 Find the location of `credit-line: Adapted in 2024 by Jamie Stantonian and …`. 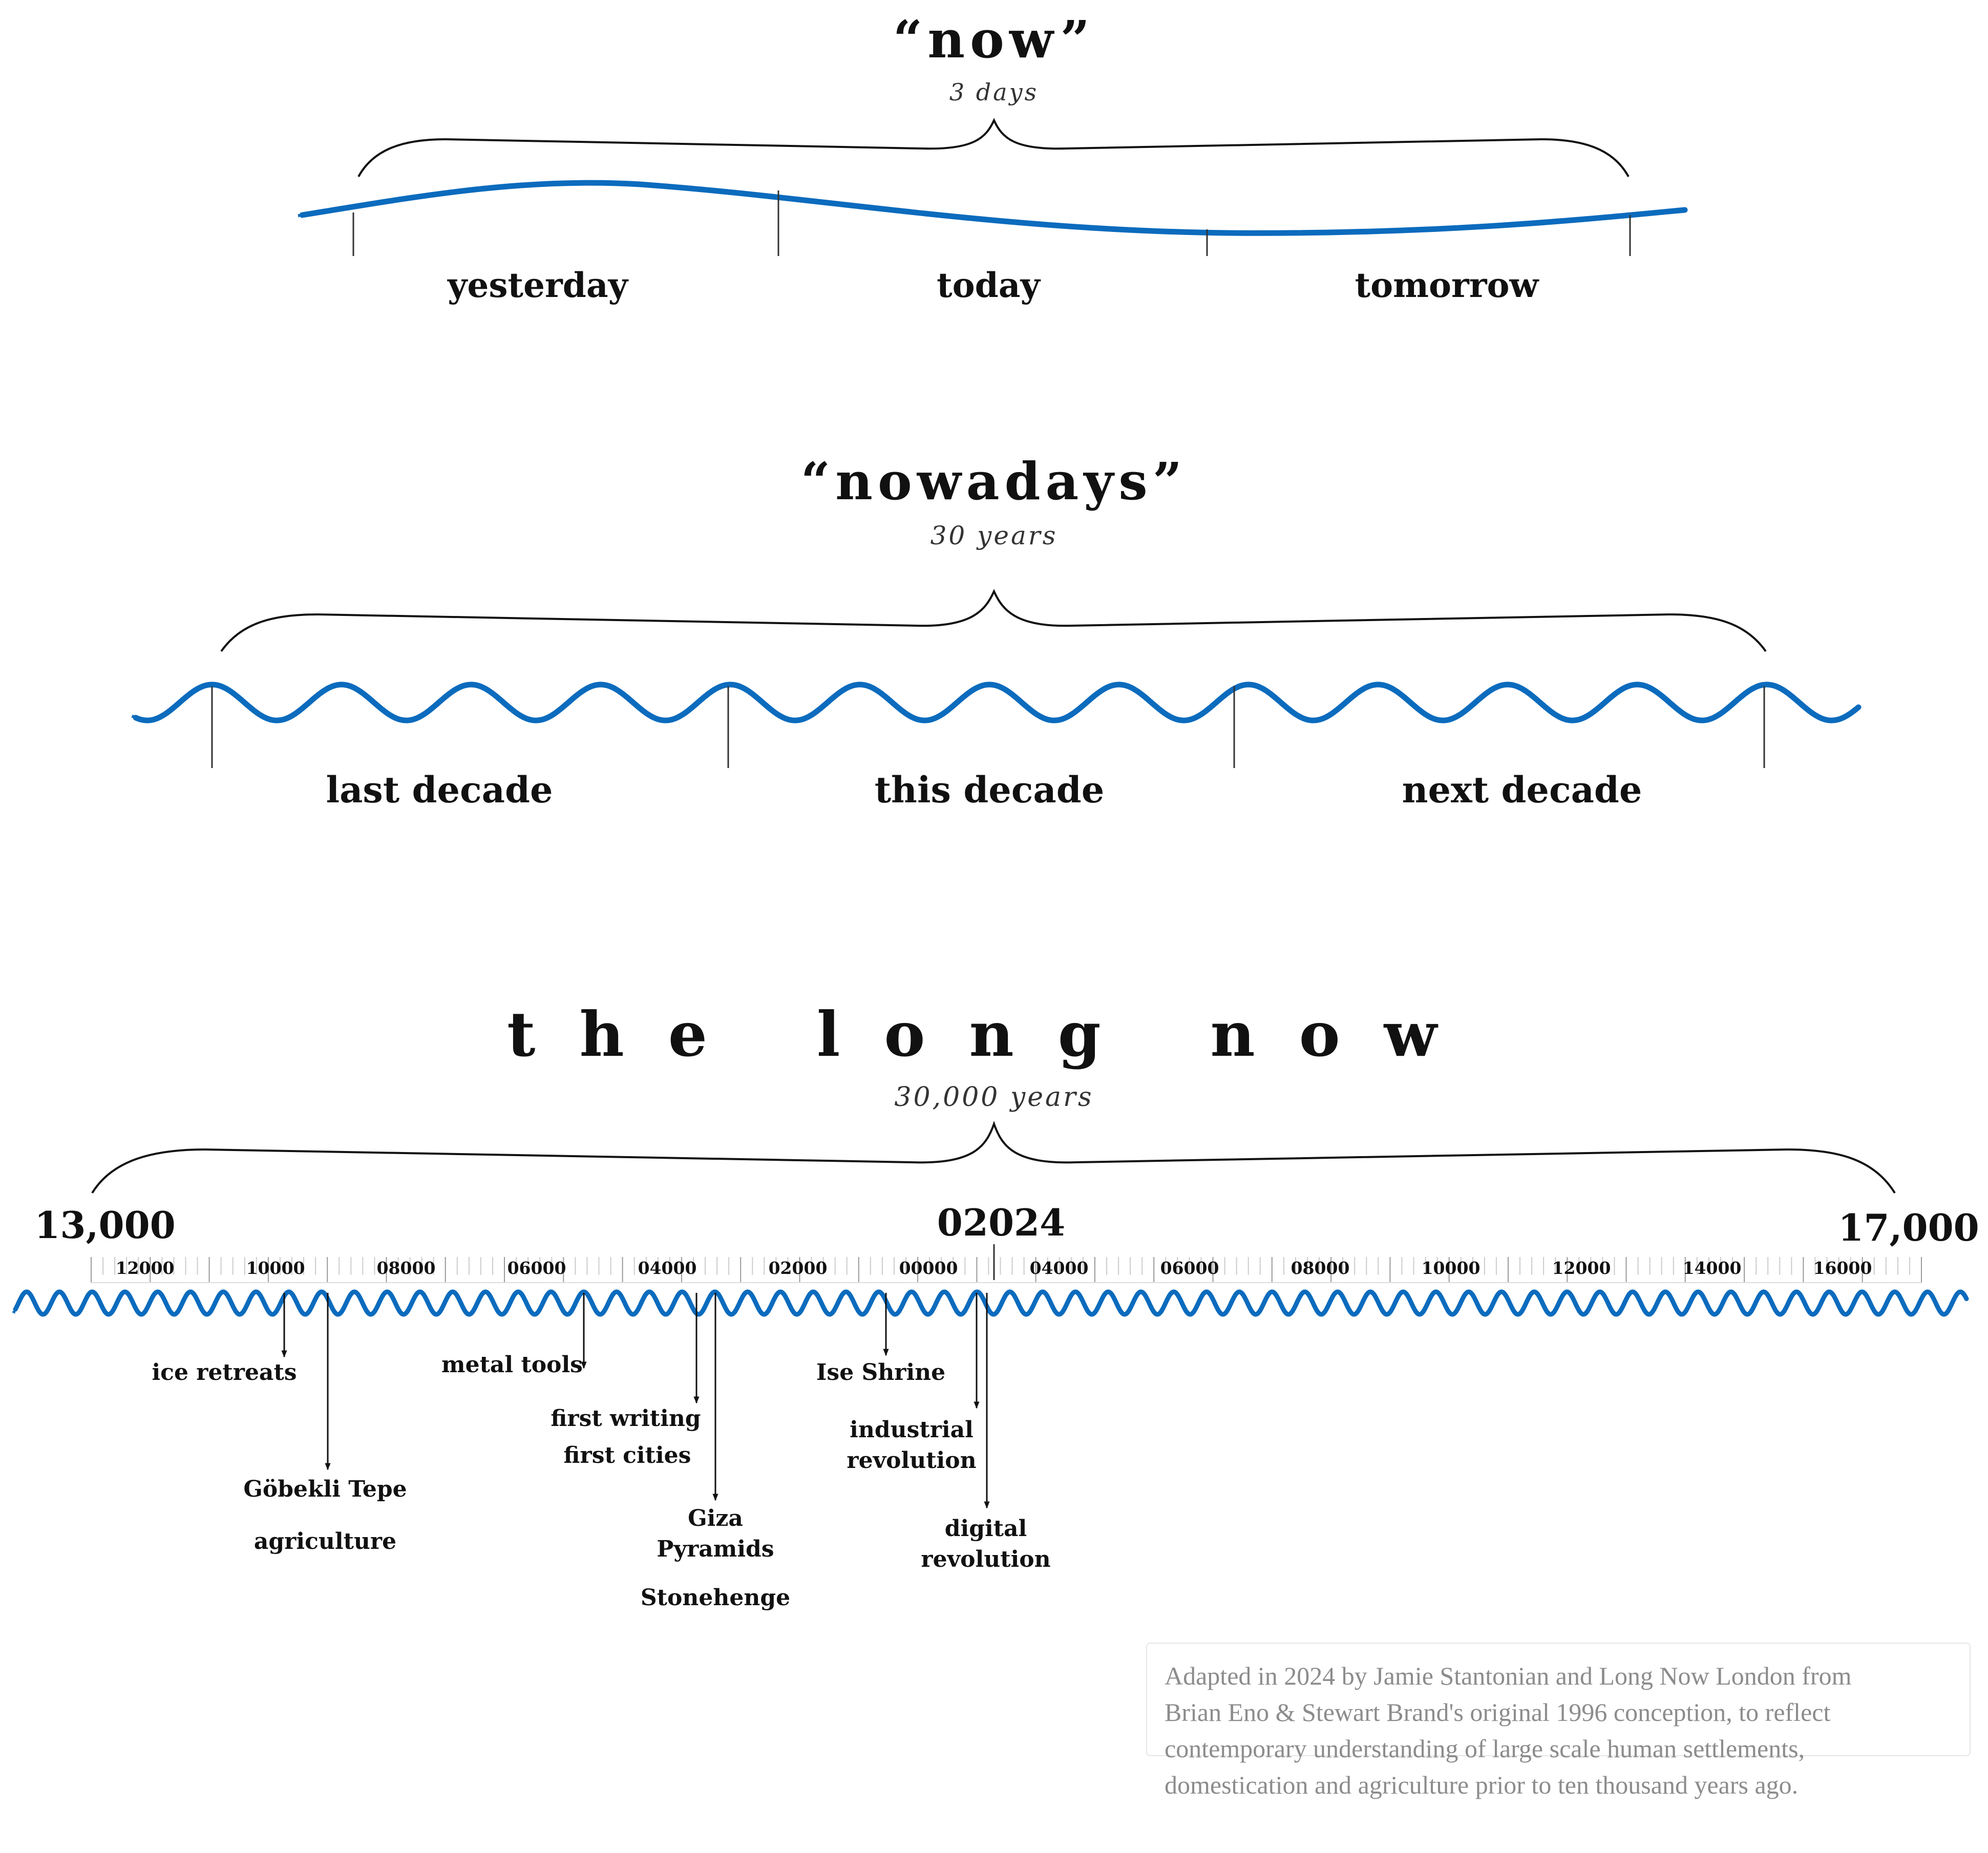

credit-line: Adapted in 2024 by Jamie Stantonian and … is located at coordinates (1508, 1676).